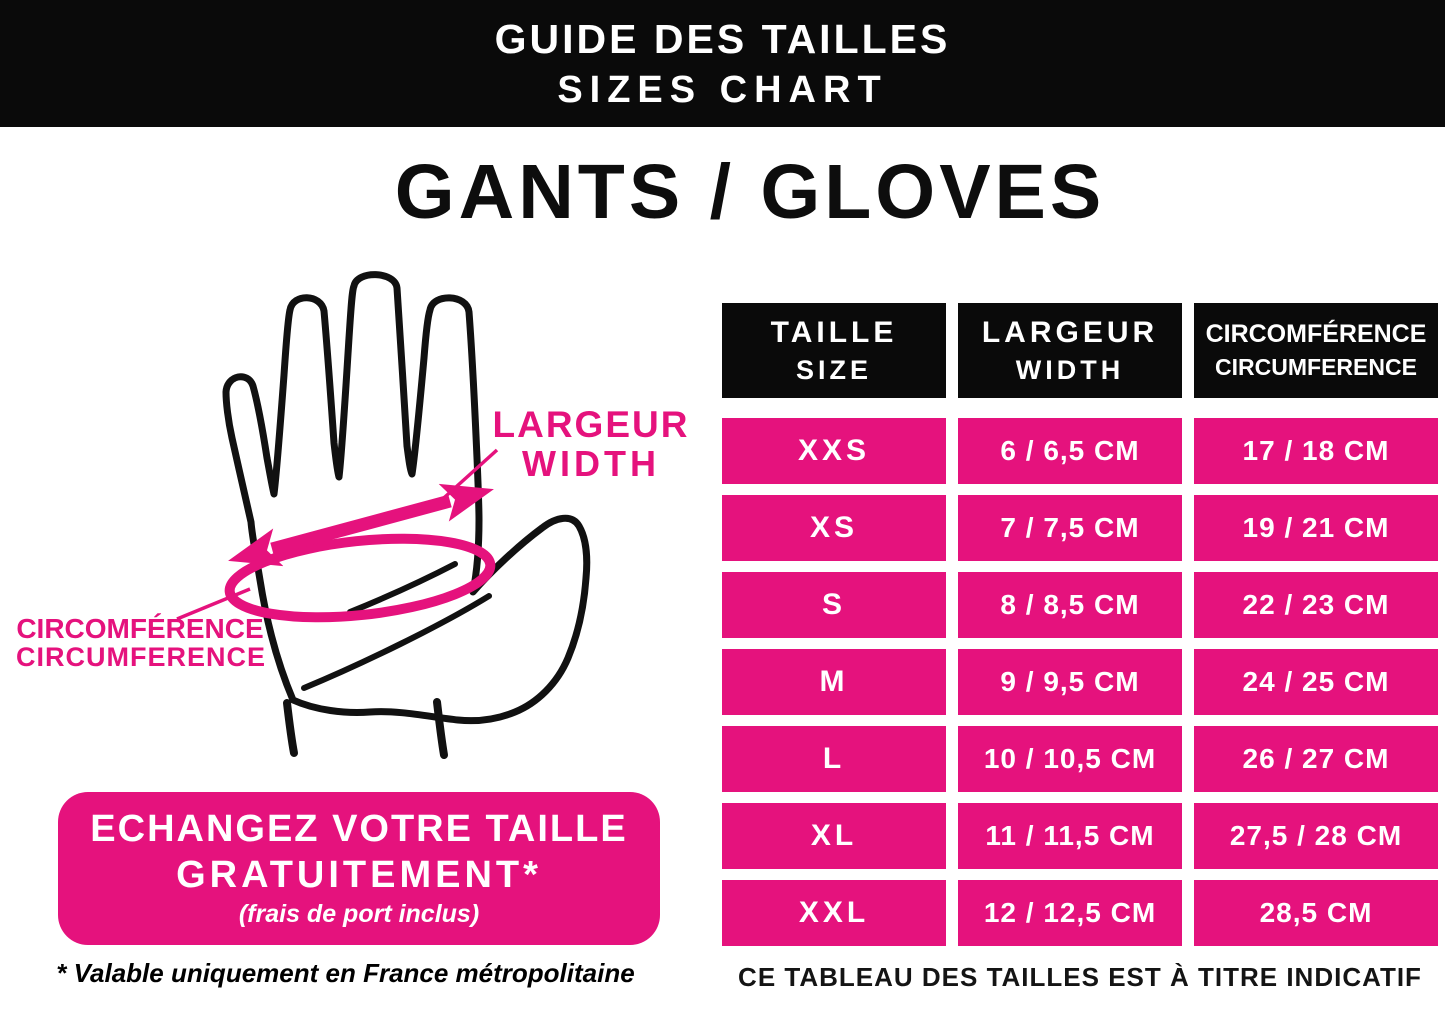 The image size is (1445, 1021). What do you see at coordinates (140, 628) in the screenshot?
I see `circumference-label-fr: CIRCOMFÉRENCE` at bounding box center [140, 628].